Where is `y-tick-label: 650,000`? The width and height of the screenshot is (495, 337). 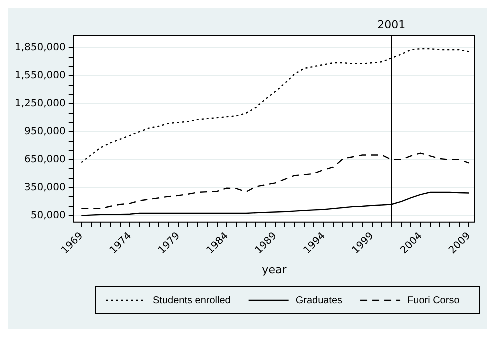 y-tick-label: 650,000 is located at coordinates (45, 160).